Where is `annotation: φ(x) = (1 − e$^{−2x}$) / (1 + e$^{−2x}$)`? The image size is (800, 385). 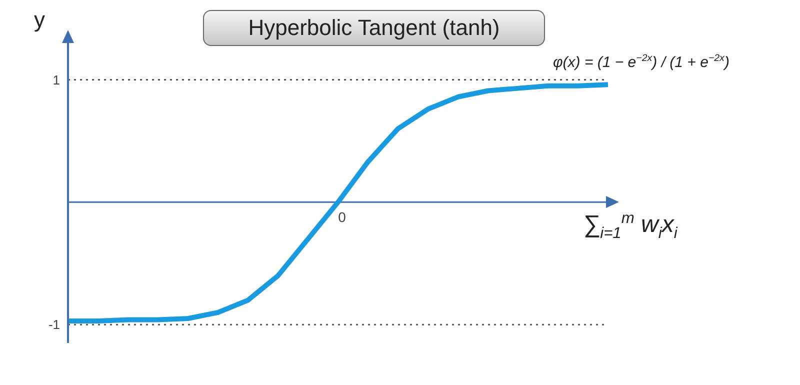 annotation: φ(x) = (1 − e$^{−2x}$) / (1 + e$^{−2x}$) is located at coordinates (641, 62).